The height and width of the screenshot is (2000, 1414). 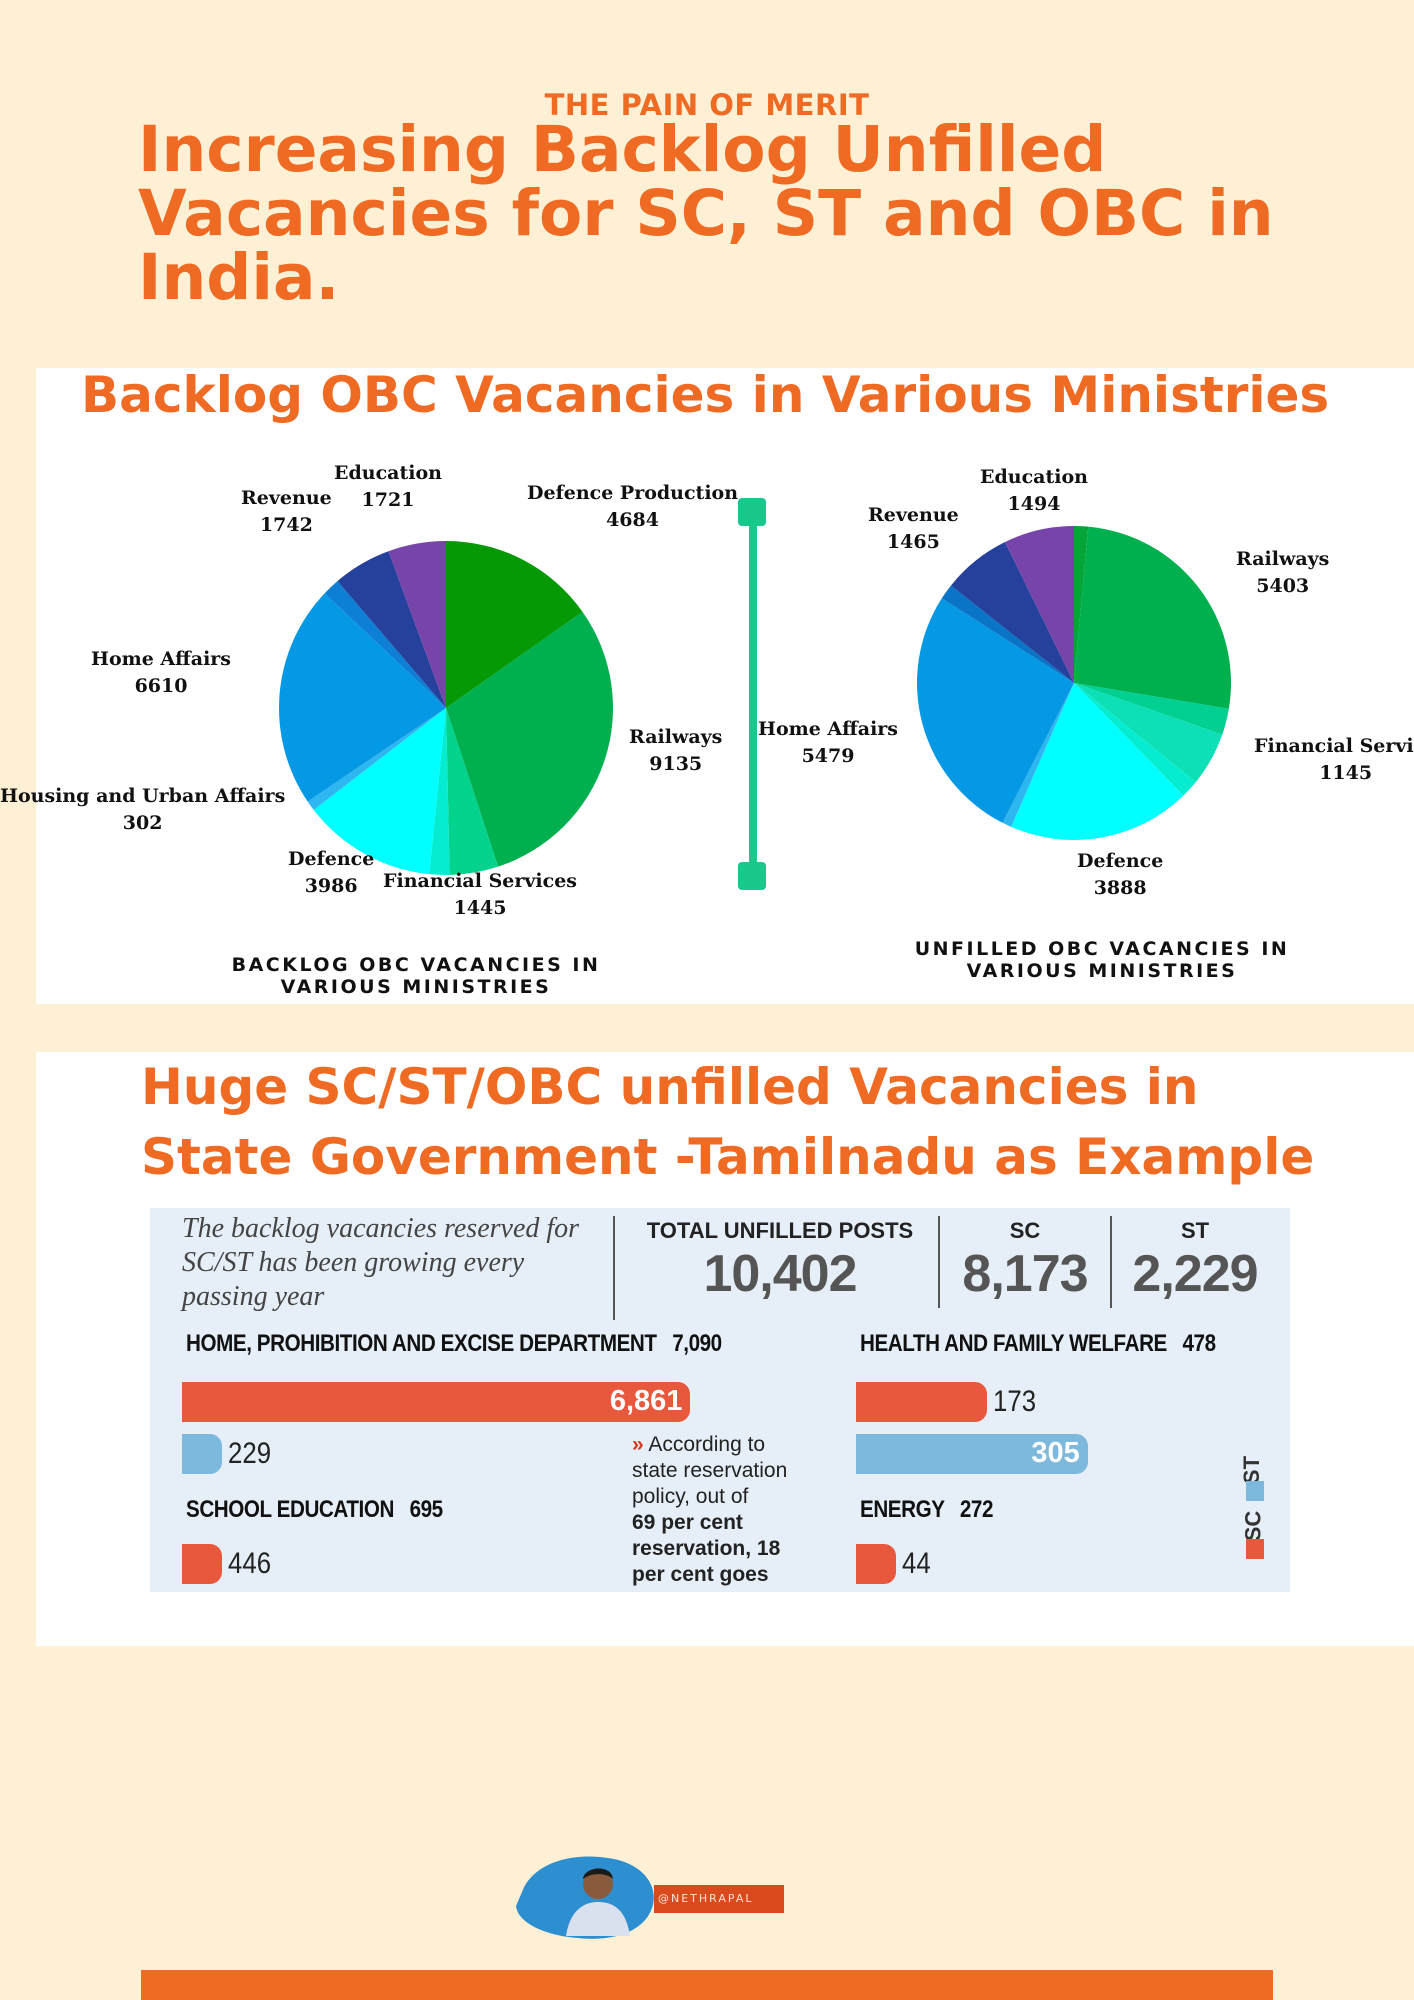 What do you see at coordinates (388, 487) in the screenshot?
I see `pie1-label-education: Education 1721` at bounding box center [388, 487].